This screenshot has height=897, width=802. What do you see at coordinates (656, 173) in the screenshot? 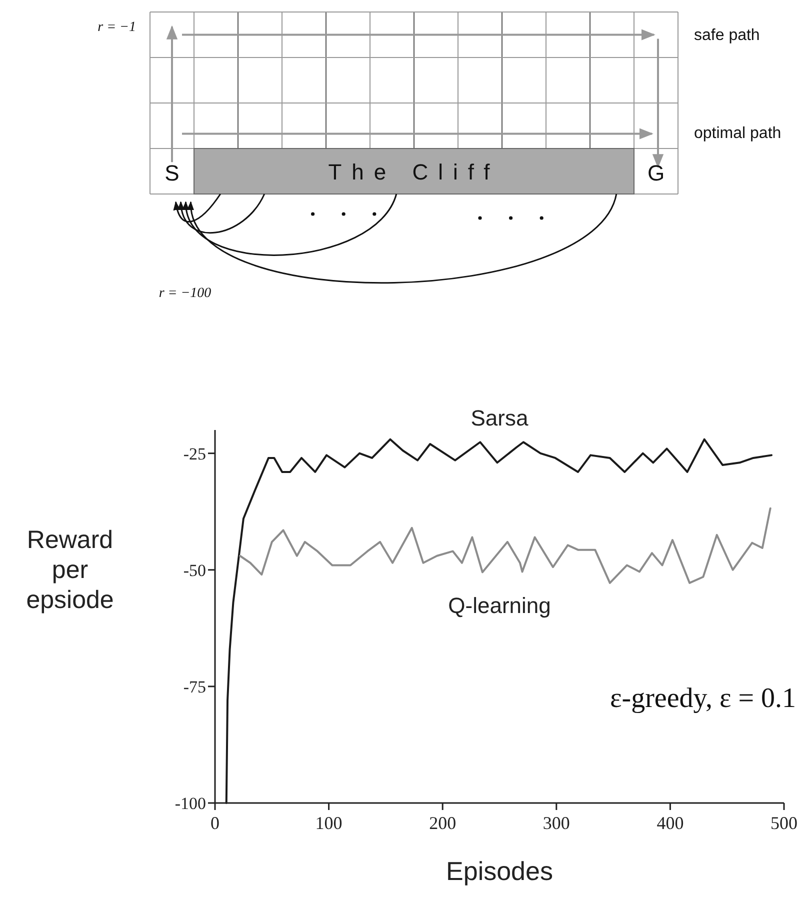
I see `text: G` at bounding box center [656, 173].